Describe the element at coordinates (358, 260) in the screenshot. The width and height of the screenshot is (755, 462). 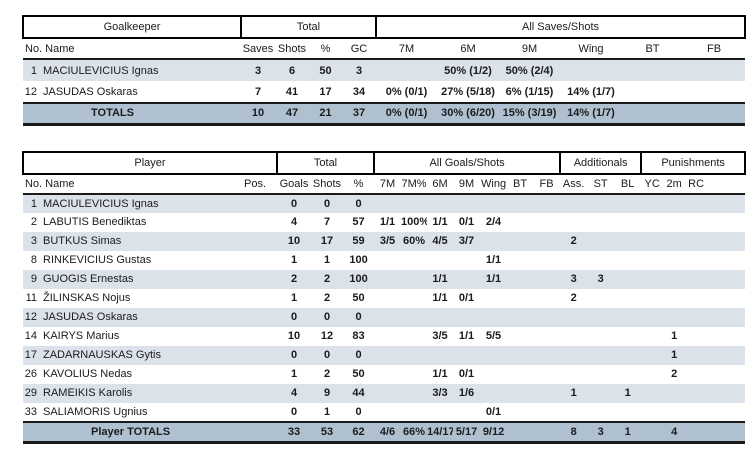
I see `cell-pct: 100` at that location.